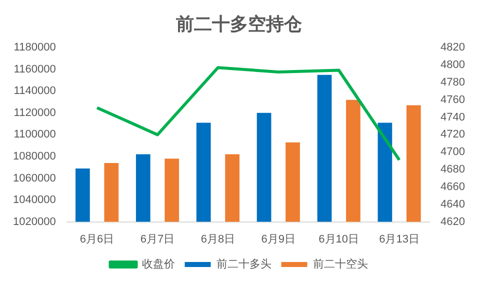 The width and height of the screenshot is (480, 288). Describe the element at coordinates (218, 239) in the screenshot. I see `x-tick-label: 6月8日` at that location.